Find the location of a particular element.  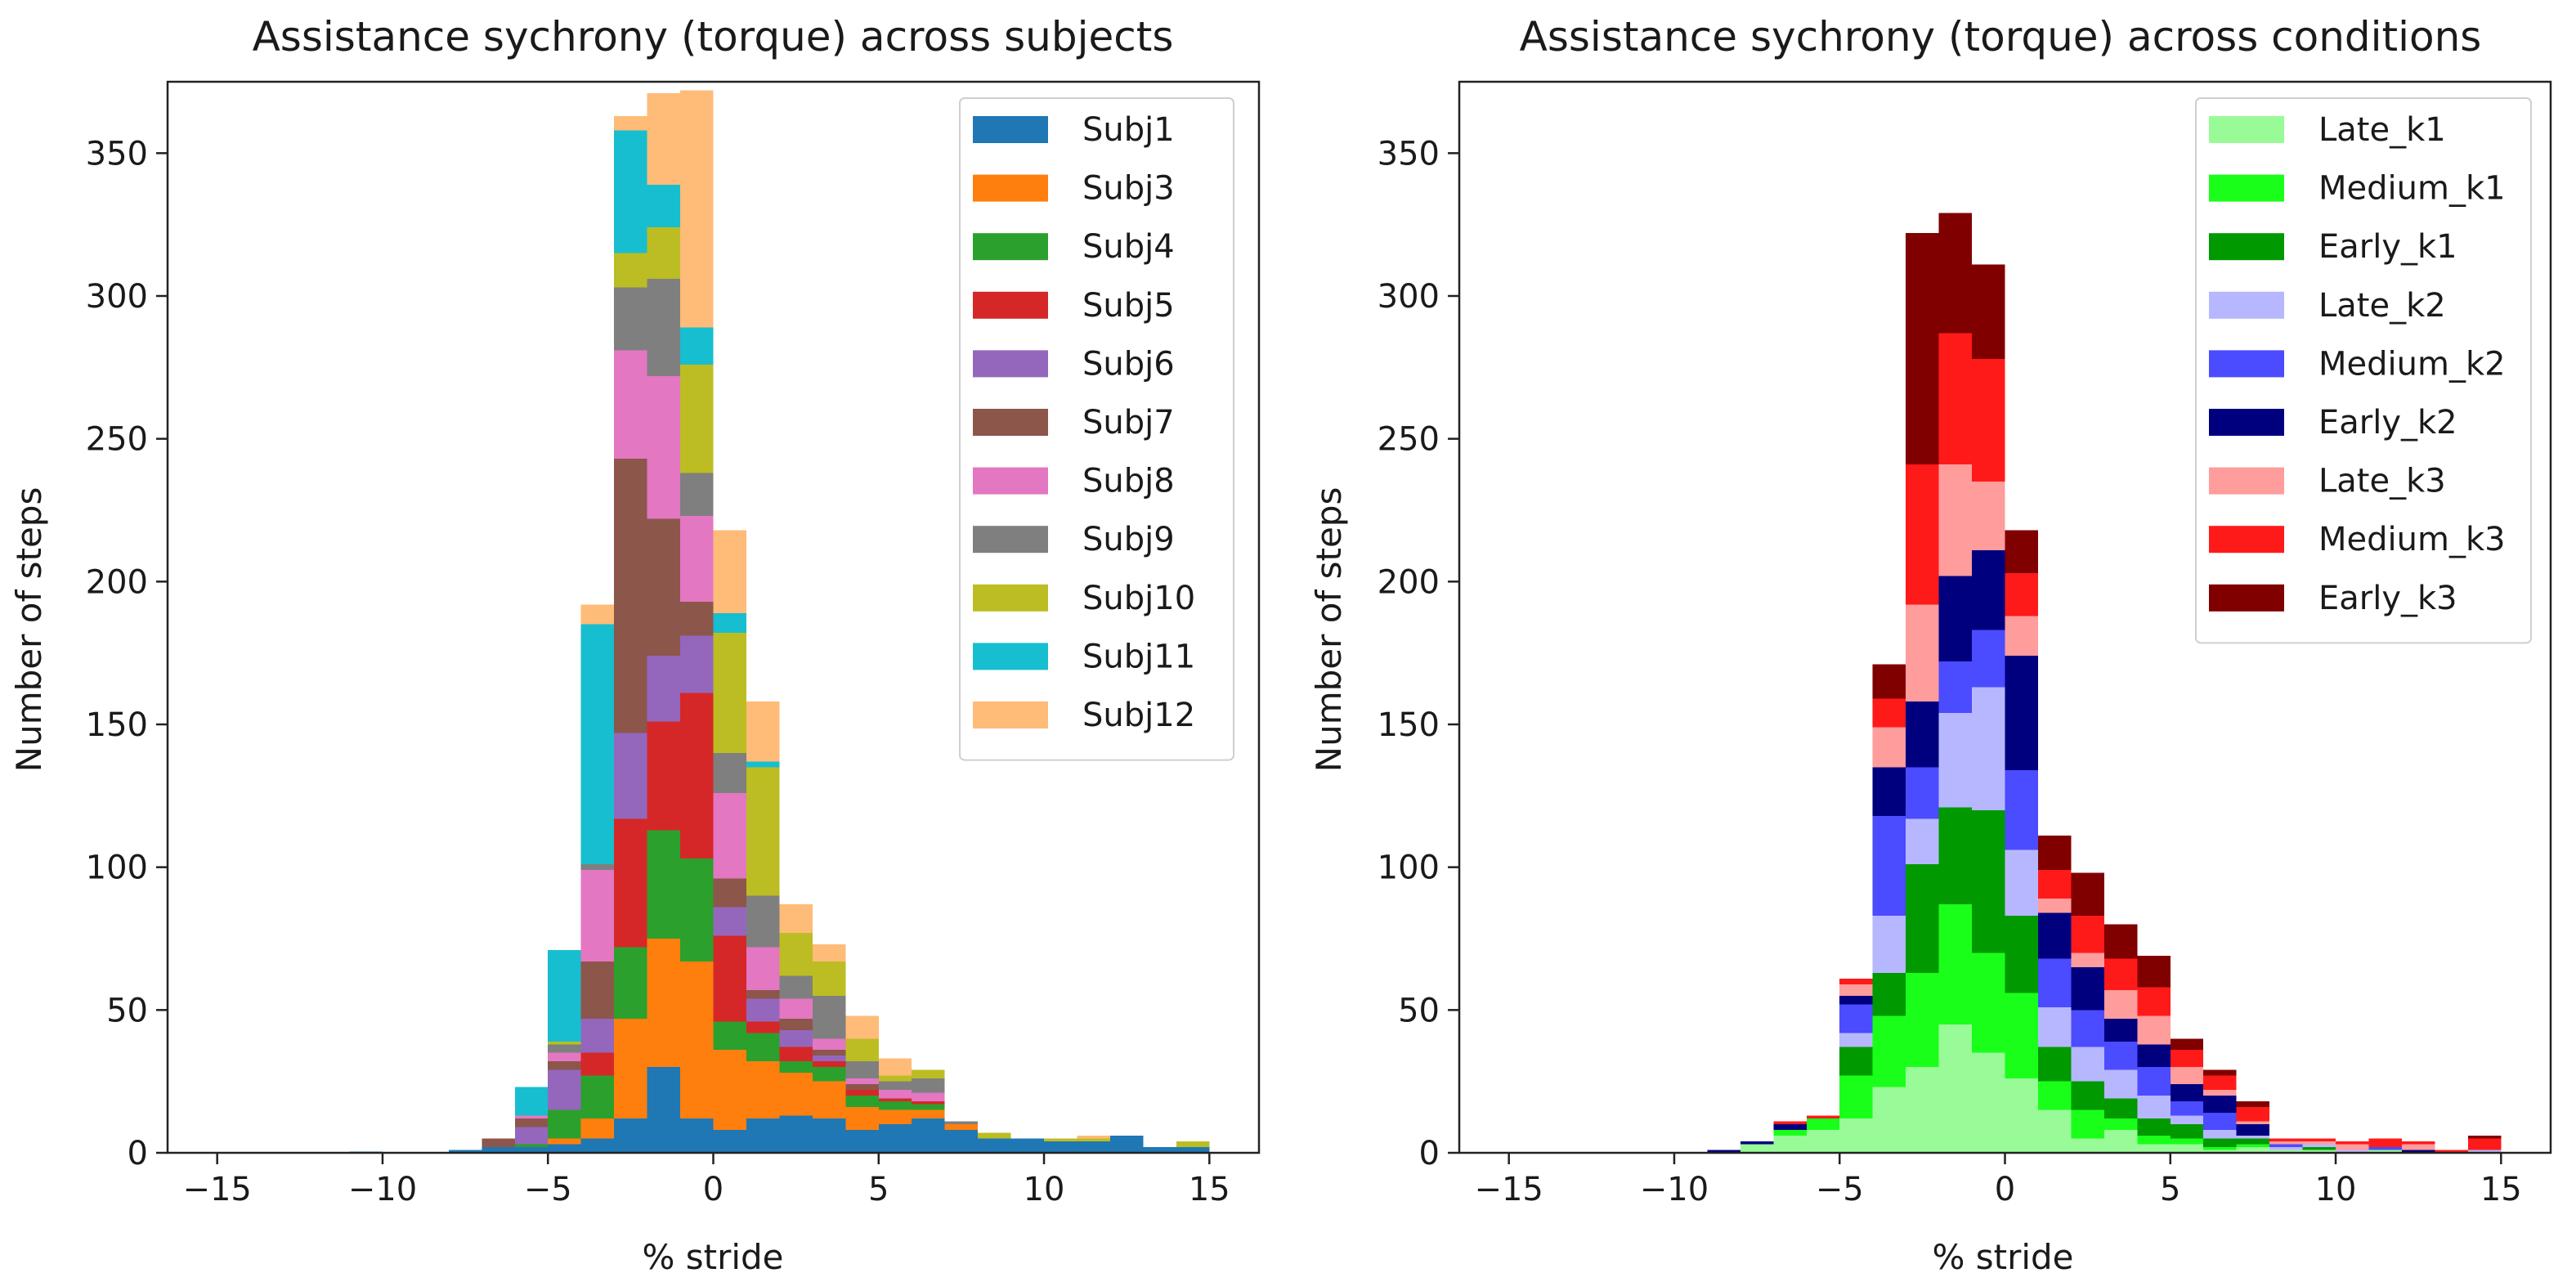

legend-label: Subj5 is located at coordinates (1128, 306).